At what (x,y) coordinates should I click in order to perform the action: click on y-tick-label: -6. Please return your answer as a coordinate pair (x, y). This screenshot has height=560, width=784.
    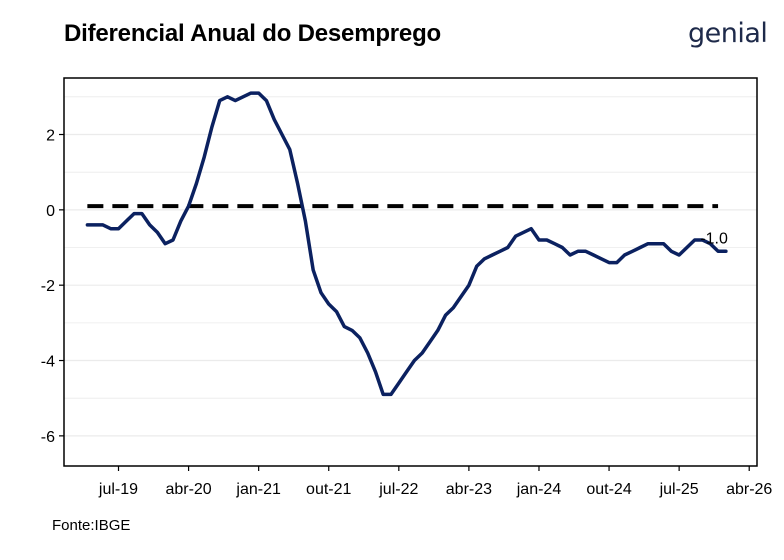
    Looking at the image, I should click on (48, 437).